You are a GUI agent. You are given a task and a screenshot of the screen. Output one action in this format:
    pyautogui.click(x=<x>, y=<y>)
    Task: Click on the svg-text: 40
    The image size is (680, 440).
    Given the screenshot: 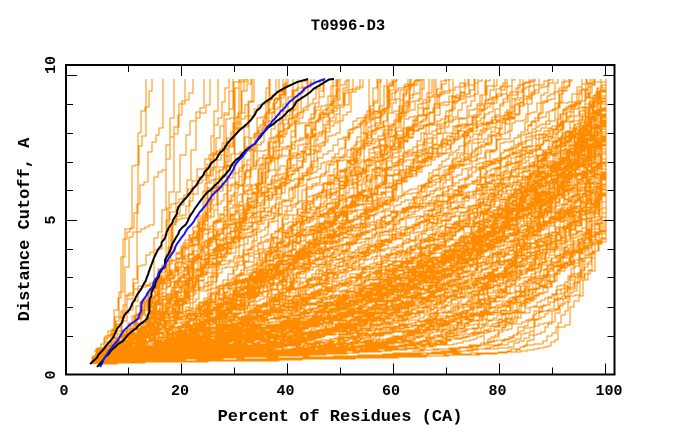 What is the action you would take?
    pyautogui.click(x=285, y=391)
    